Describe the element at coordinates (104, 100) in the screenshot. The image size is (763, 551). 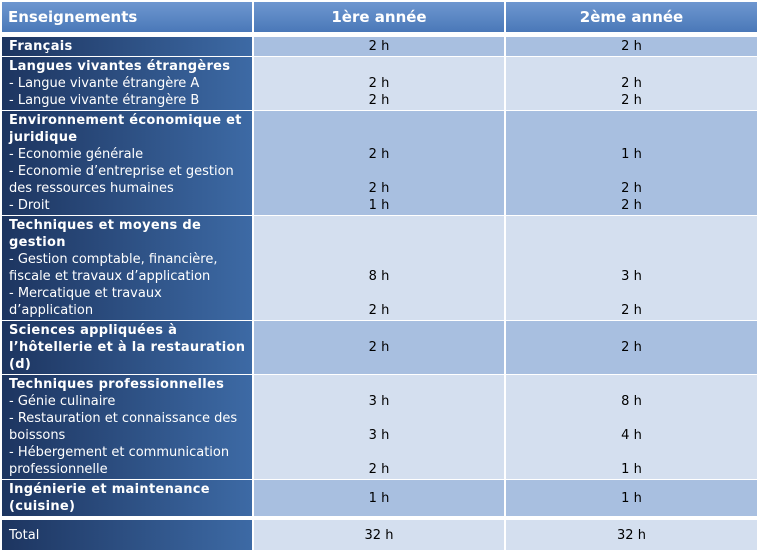
I see `item-label: - Langue vivante étrangère B` at that location.